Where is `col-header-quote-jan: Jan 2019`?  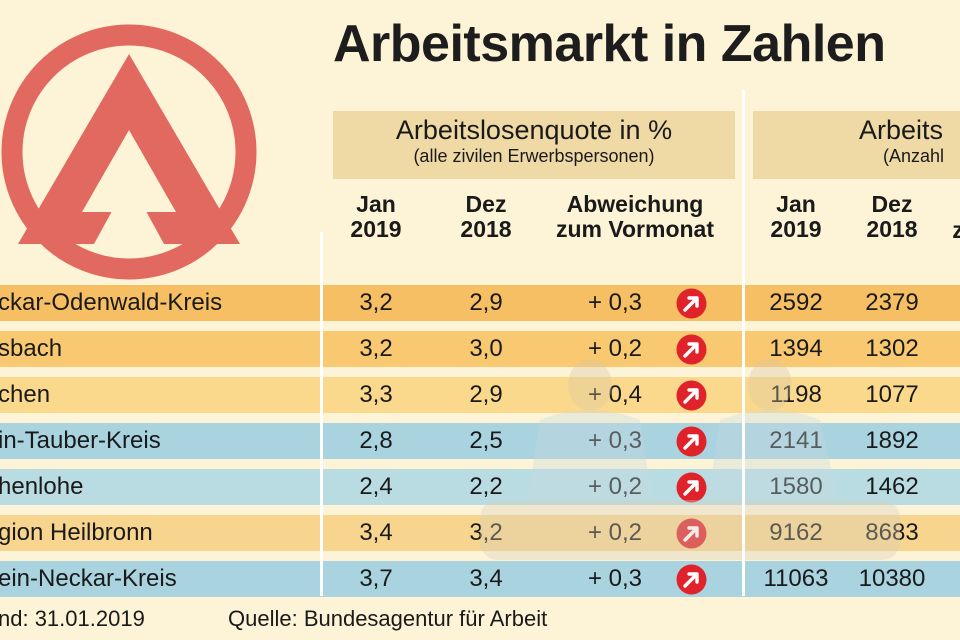
col-header-quote-jan: Jan 2019 is located at coordinates (376, 216).